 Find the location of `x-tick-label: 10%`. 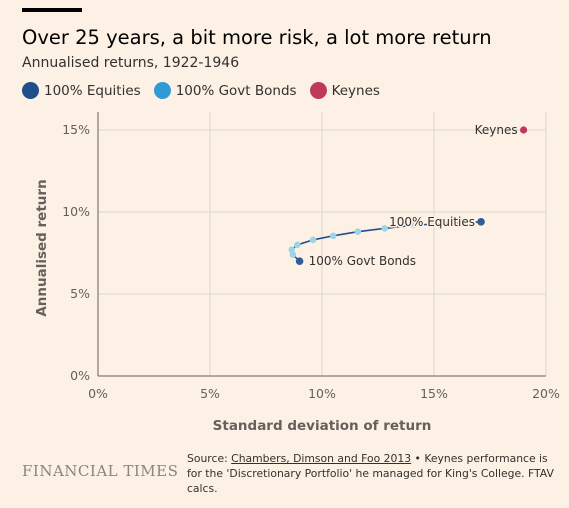

x-tick-label: 10% is located at coordinates (322, 393).